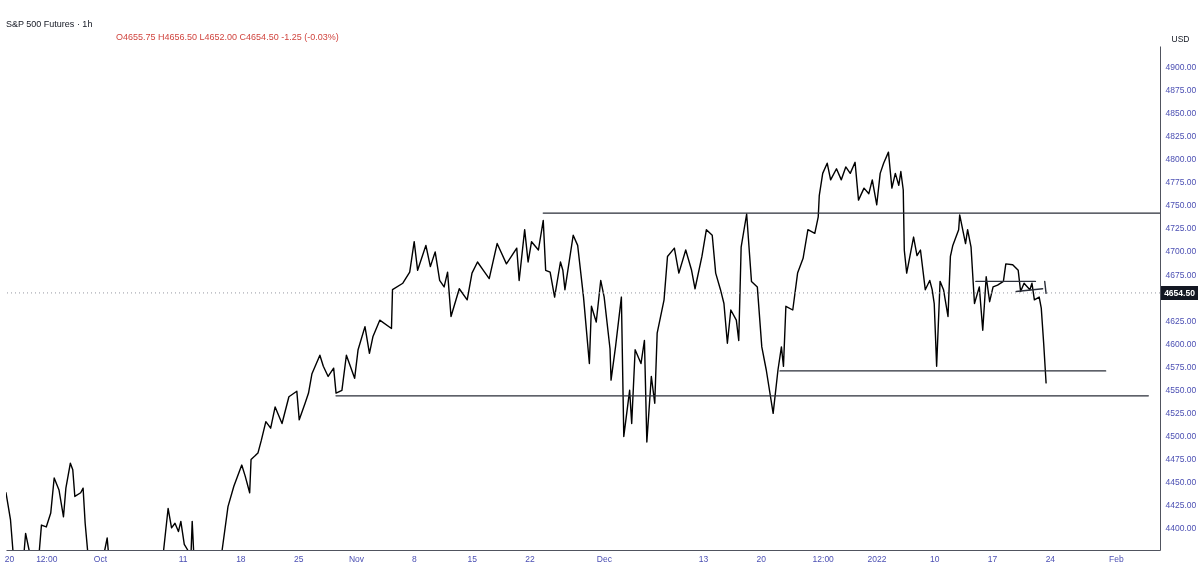 Image resolution: width=1200 pixels, height=564 pixels. Describe the element at coordinates (1181, 436) in the screenshot. I see `y-tick-label: 4500.00` at that location.